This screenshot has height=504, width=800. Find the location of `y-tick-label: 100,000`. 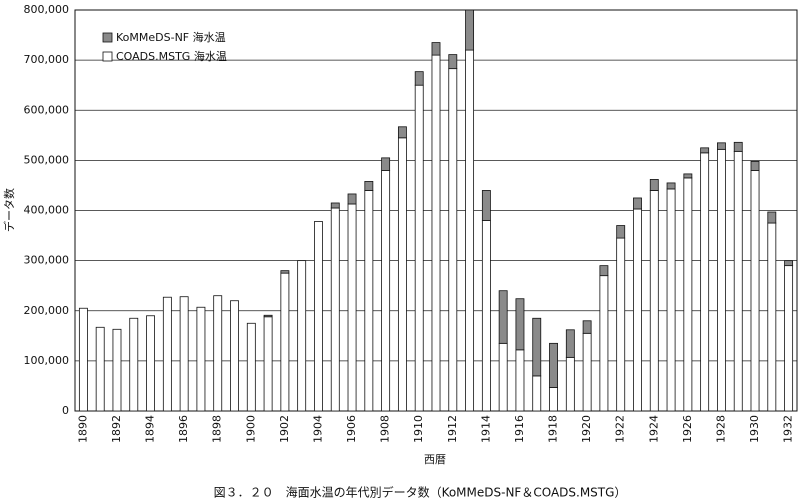

y-tick-label: 100,000 is located at coordinates (47, 360).